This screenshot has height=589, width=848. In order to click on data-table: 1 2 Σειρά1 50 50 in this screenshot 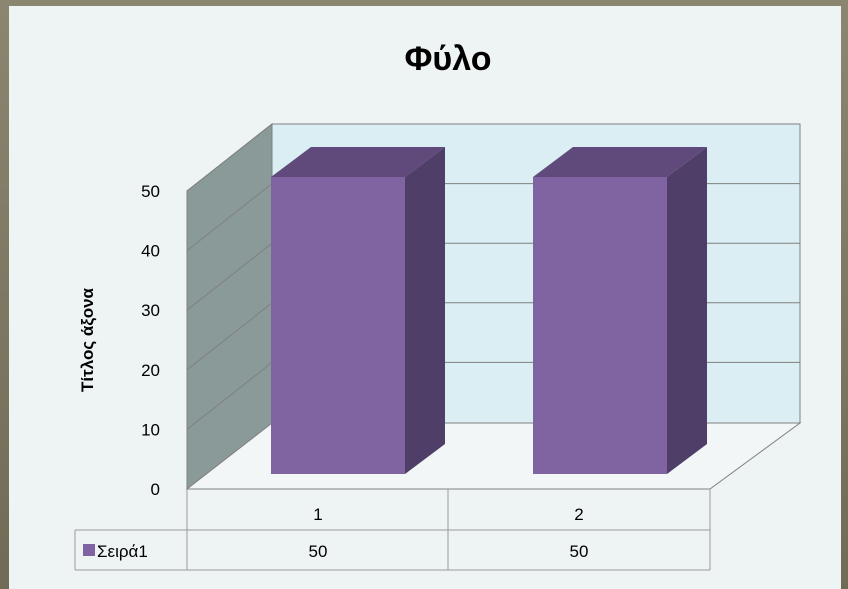, I will do `click(392, 530)`.